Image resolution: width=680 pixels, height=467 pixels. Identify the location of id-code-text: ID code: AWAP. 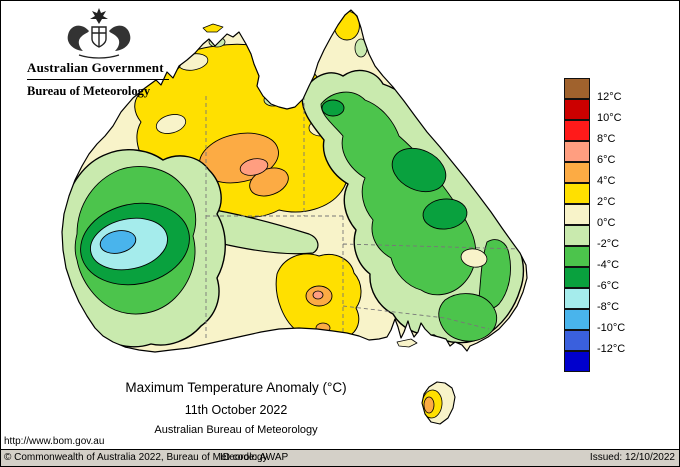
(254, 457).